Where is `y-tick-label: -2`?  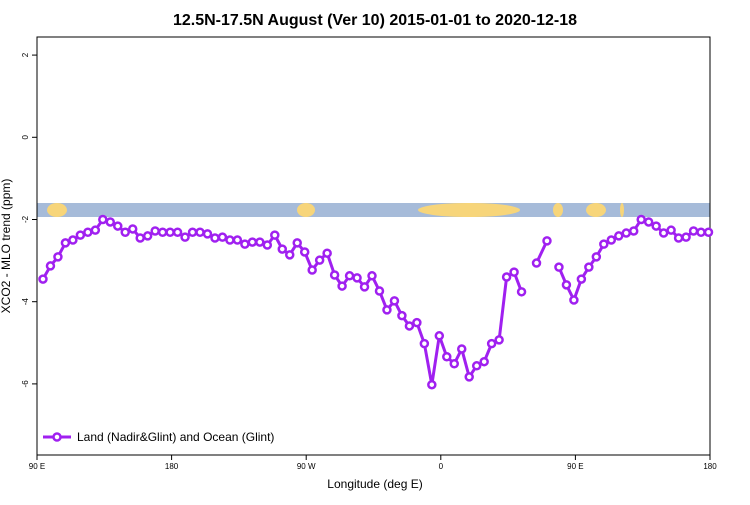
y-tick-label: -2 is located at coordinates (25, 219).